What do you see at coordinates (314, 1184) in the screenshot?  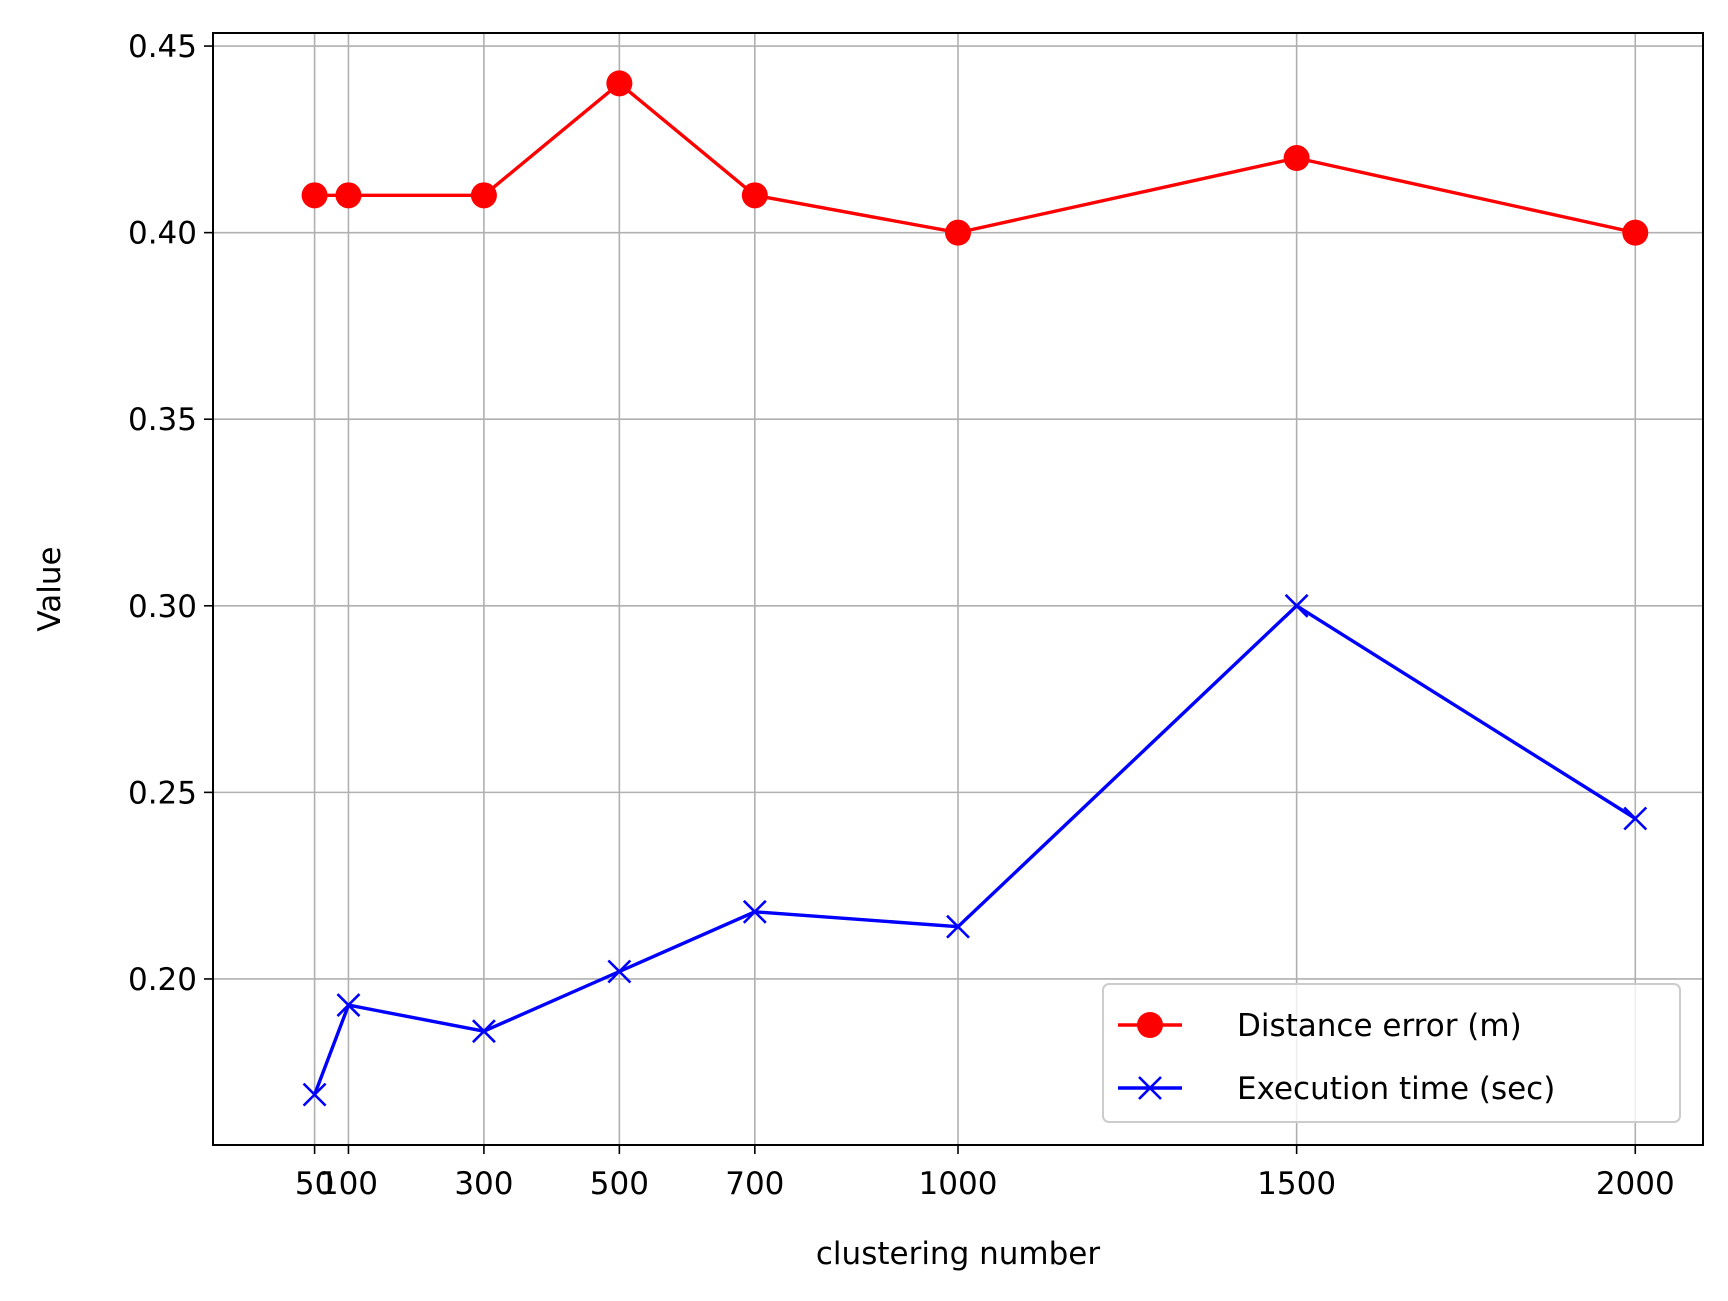 I see `x-tick-label: 50` at bounding box center [314, 1184].